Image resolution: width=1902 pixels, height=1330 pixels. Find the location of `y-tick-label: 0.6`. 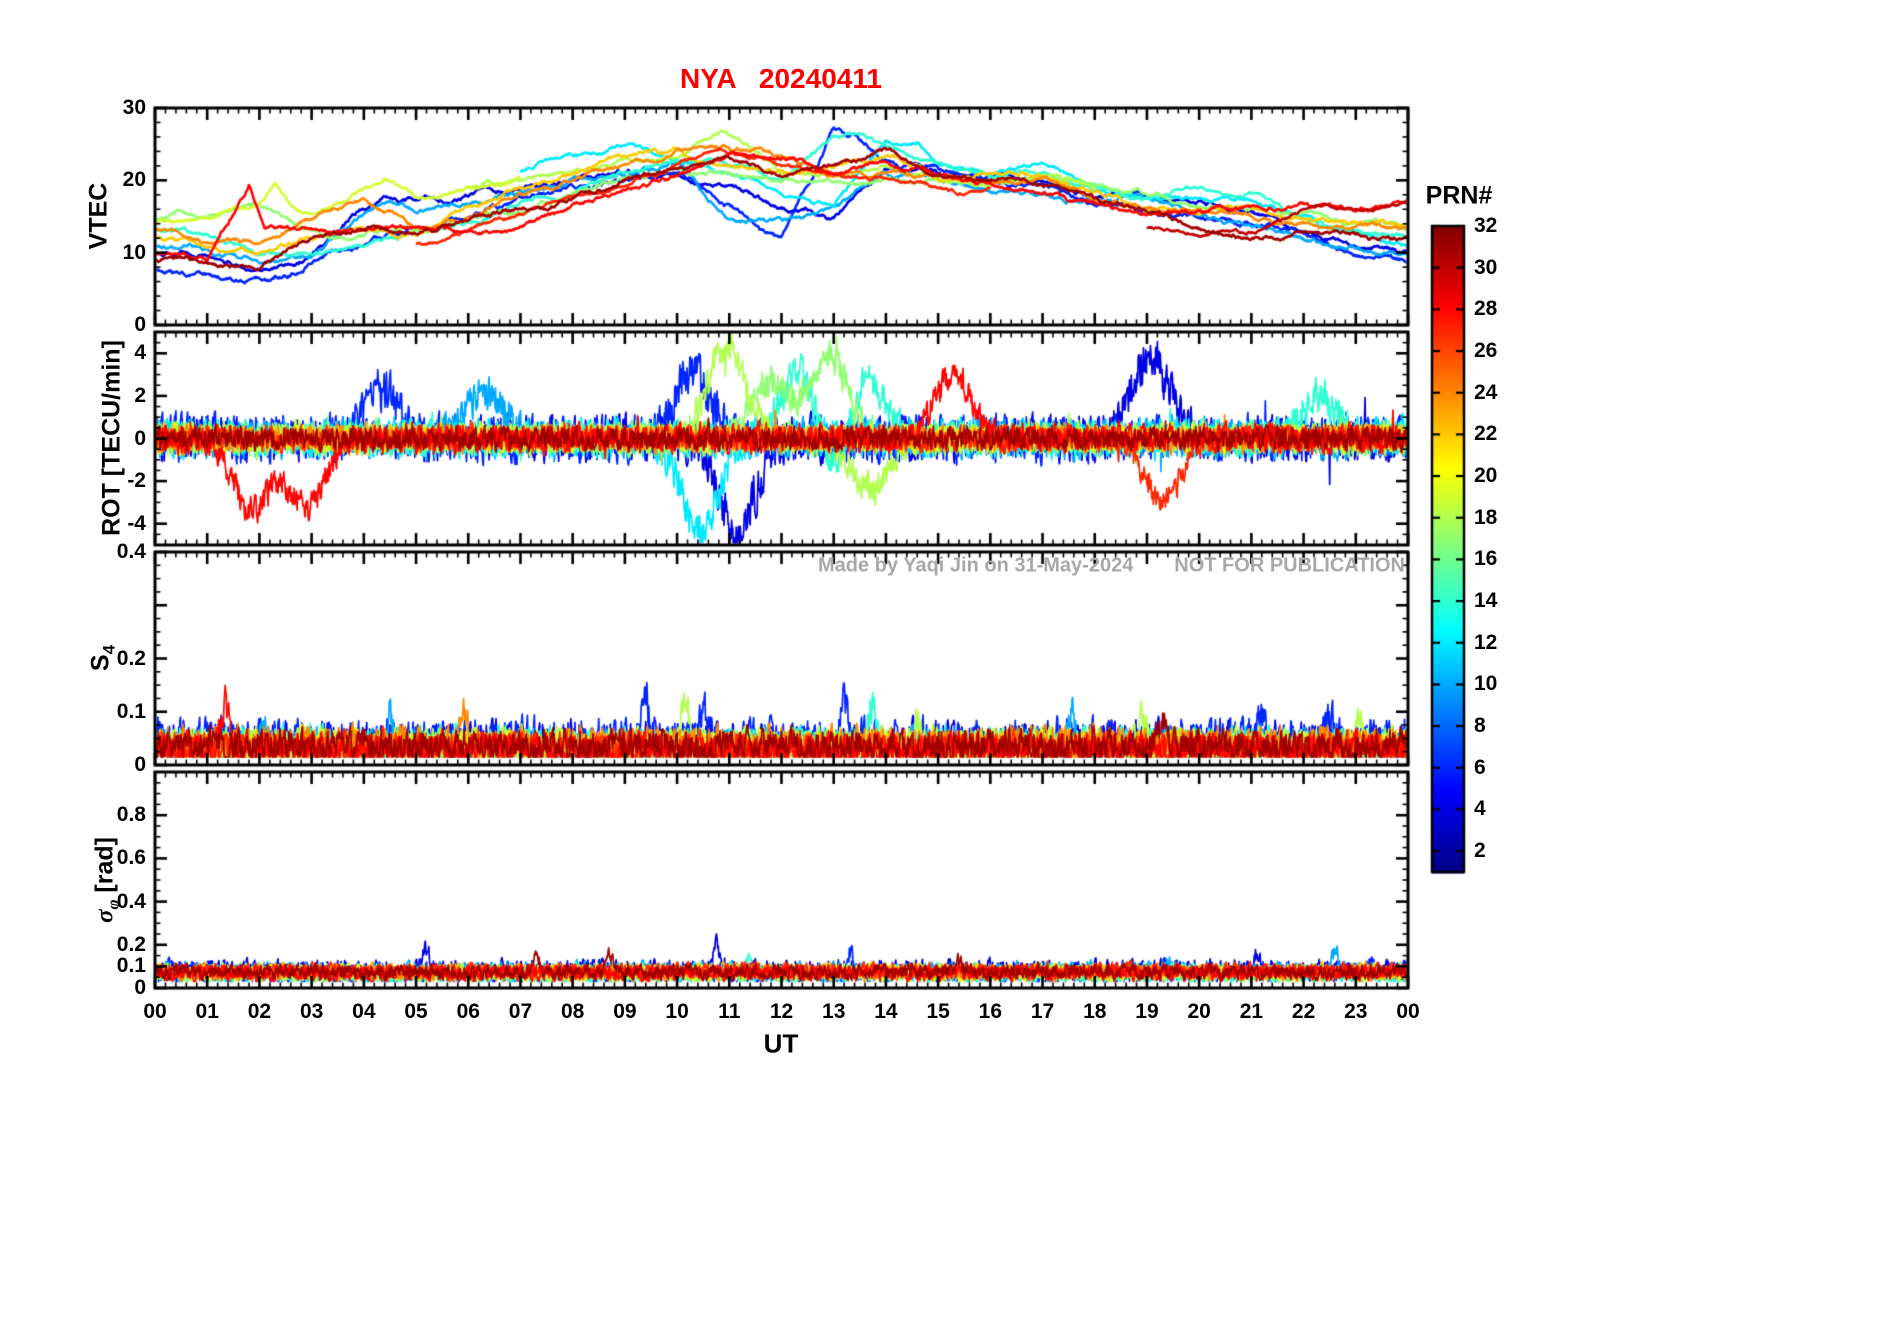

y-tick-label: 0.6 is located at coordinates (131, 858).